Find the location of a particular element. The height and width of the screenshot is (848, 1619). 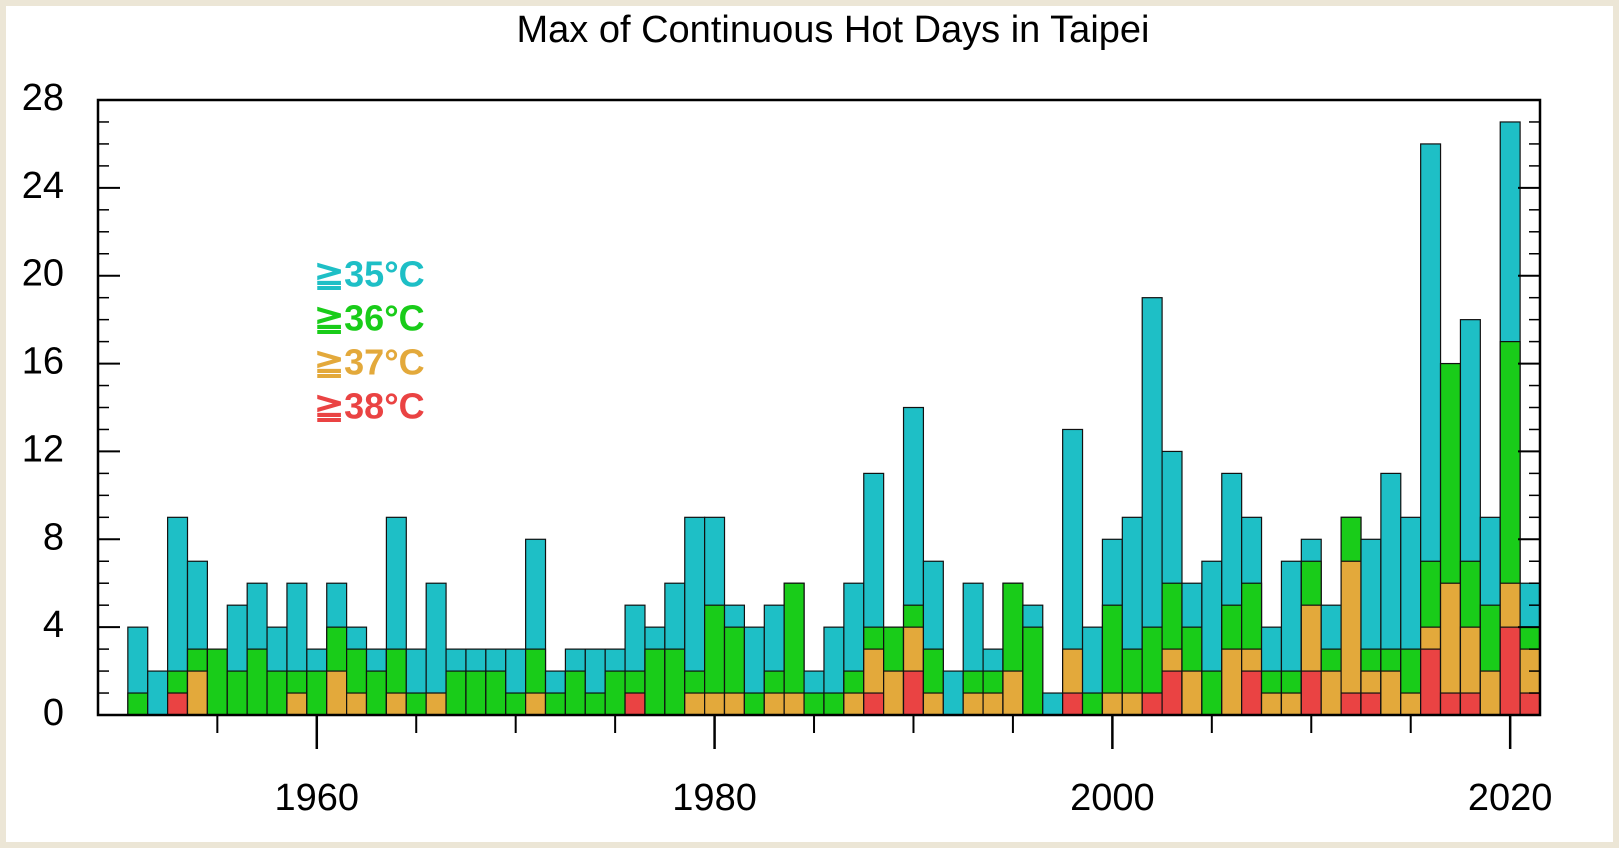

y-tick-label: 16 is located at coordinates (43, 362).